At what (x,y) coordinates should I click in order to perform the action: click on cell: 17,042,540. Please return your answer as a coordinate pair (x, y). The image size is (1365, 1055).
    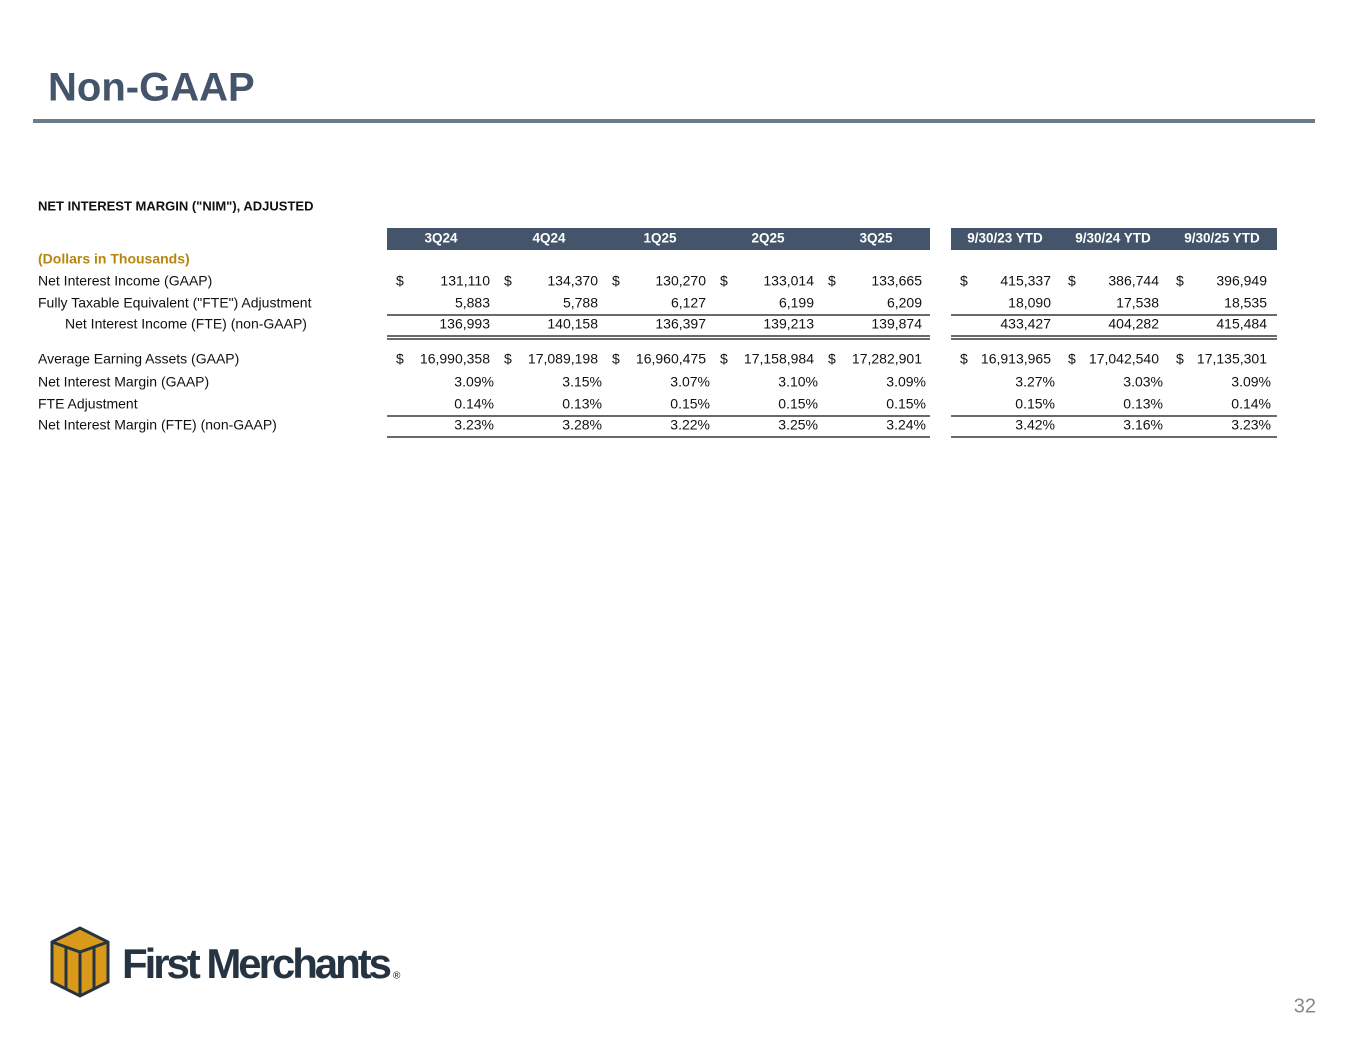
    Looking at the image, I should click on (1124, 359).